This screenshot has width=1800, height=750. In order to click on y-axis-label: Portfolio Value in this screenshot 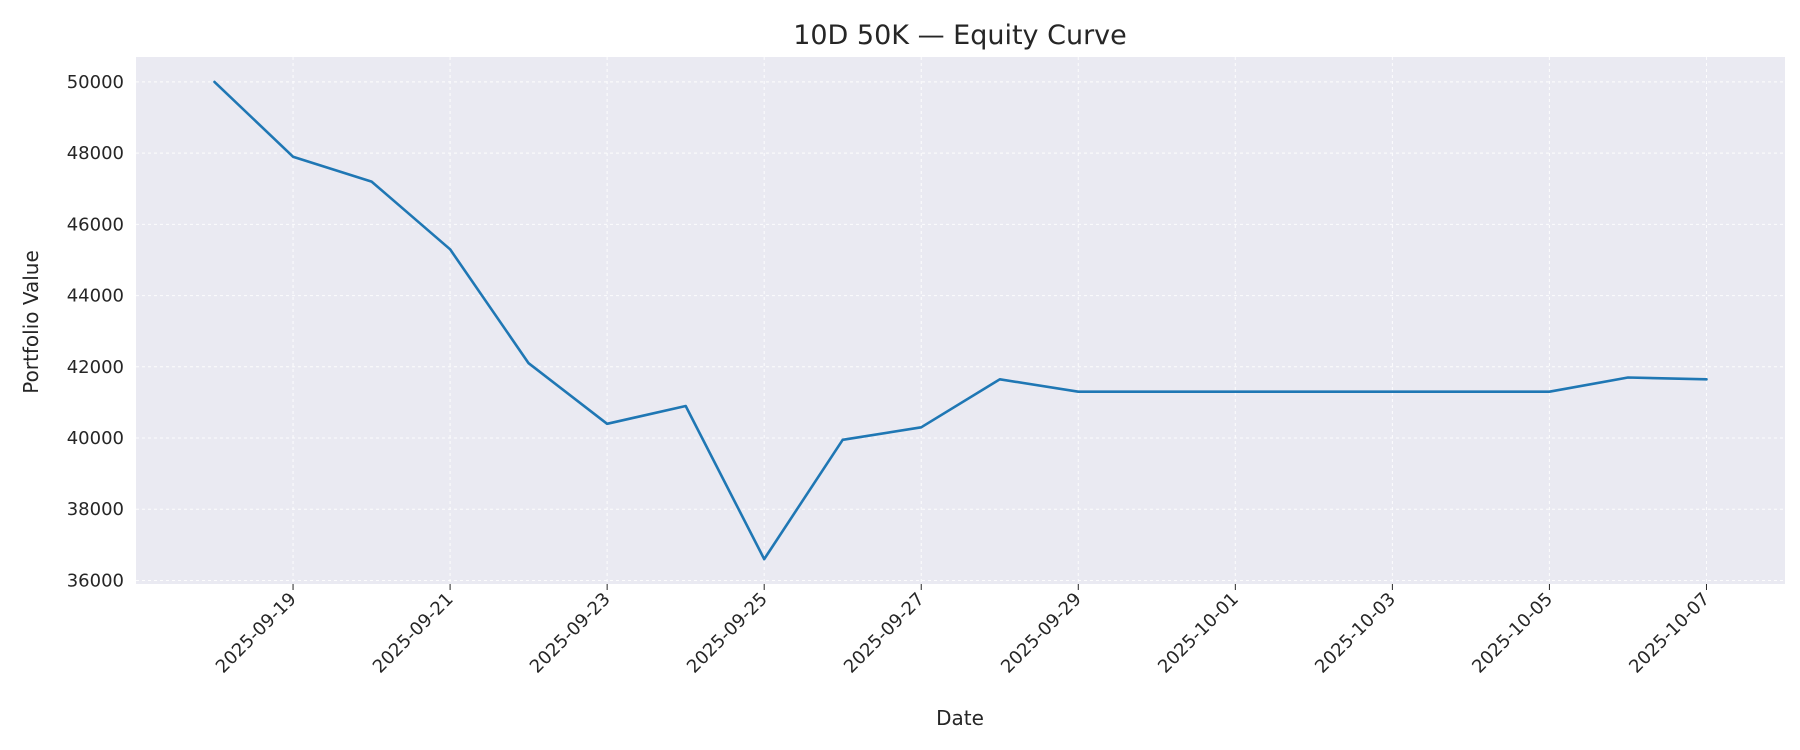, I will do `click(31, 322)`.